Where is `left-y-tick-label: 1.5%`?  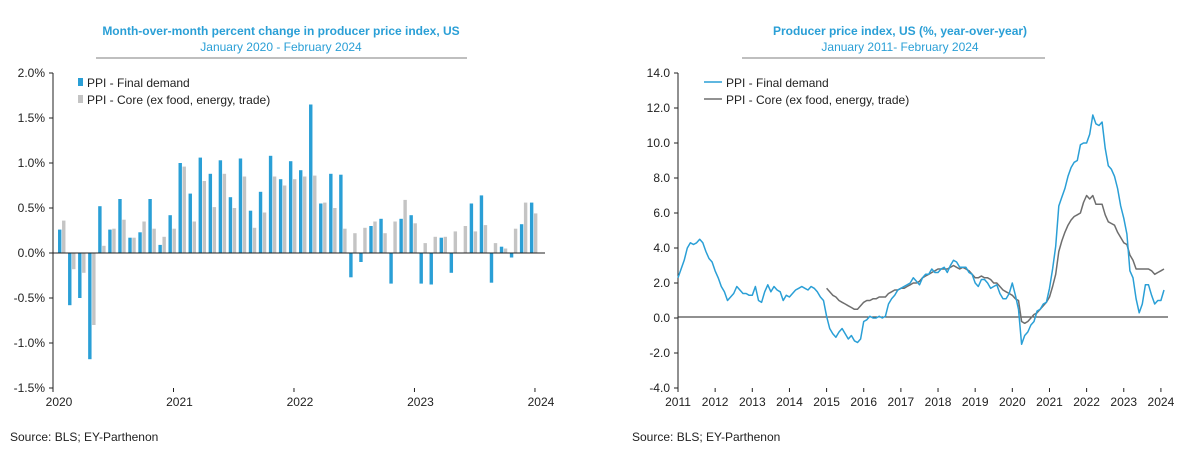
left-y-tick-label: 1.5% is located at coordinates (32, 118).